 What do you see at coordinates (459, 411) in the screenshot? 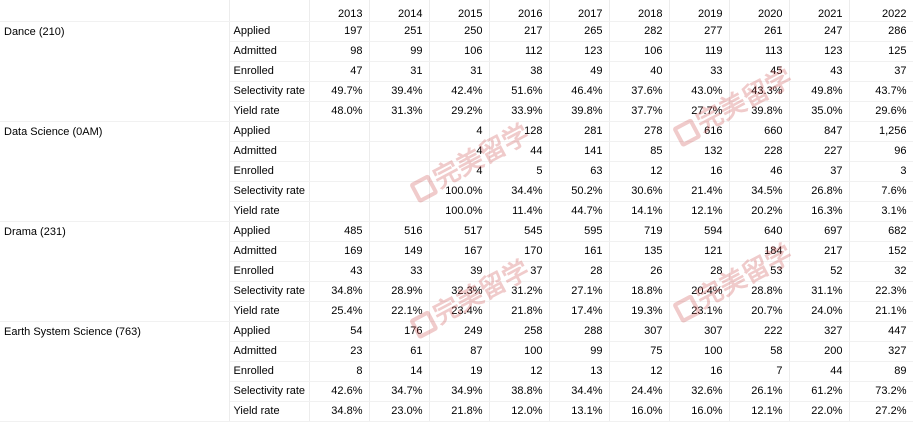
I see `value-cell: 21.8%` at bounding box center [459, 411].